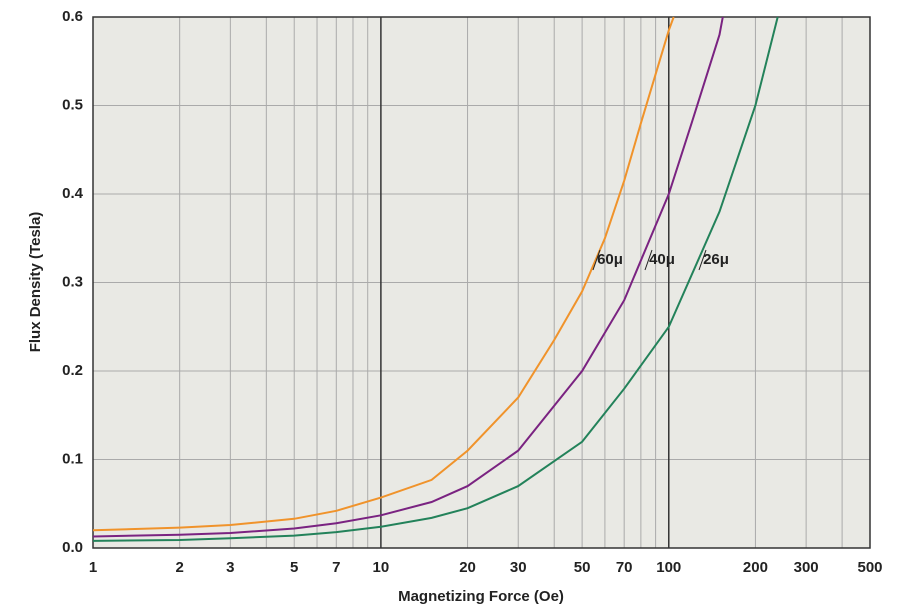 This screenshot has height=607, width=901. I want to click on y-tick-label: 0.1, so click(72, 458).